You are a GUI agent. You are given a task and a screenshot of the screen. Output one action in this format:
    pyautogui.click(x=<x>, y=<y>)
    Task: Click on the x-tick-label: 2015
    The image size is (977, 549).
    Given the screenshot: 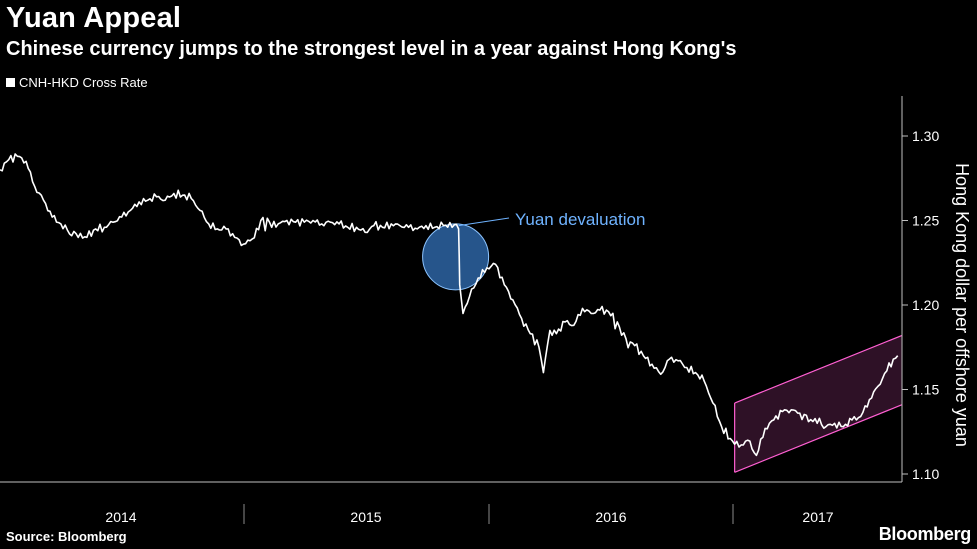 What is the action you would take?
    pyautogui.click(x=365, y=517)
    